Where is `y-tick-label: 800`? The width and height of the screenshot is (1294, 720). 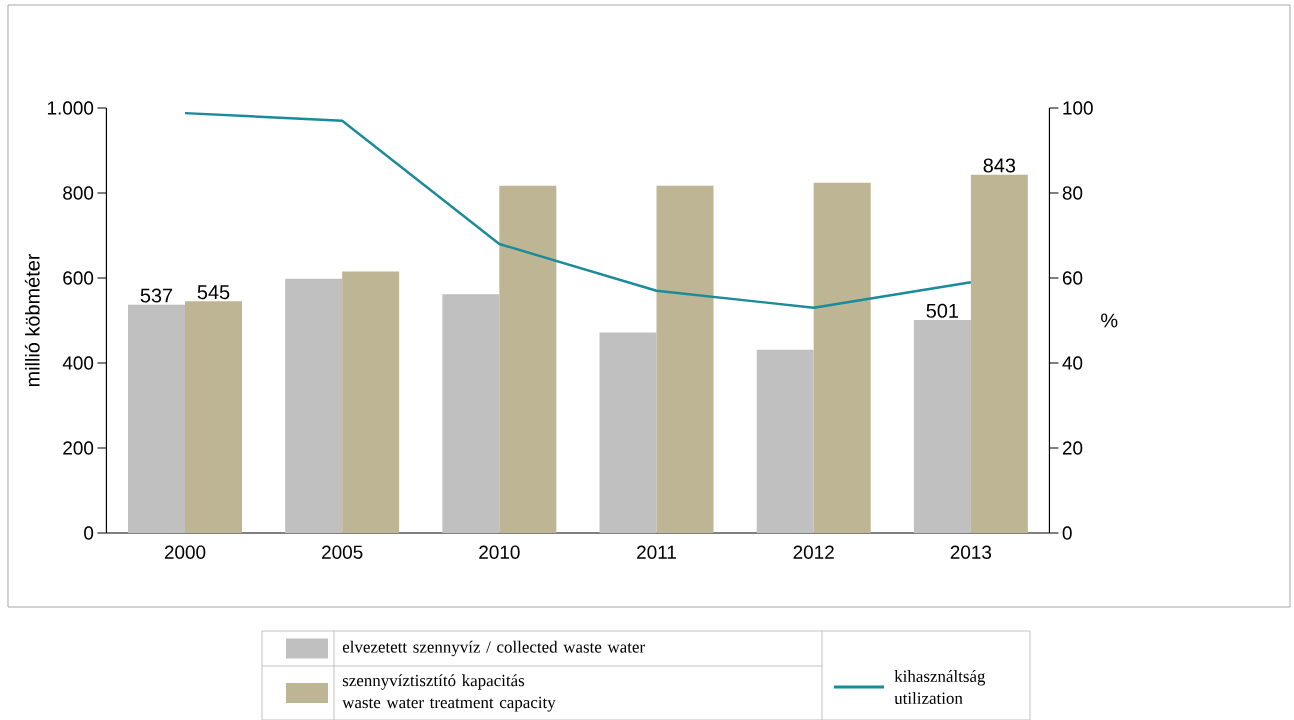
y-tick-label: 800 is located at coordinates (78, 193).